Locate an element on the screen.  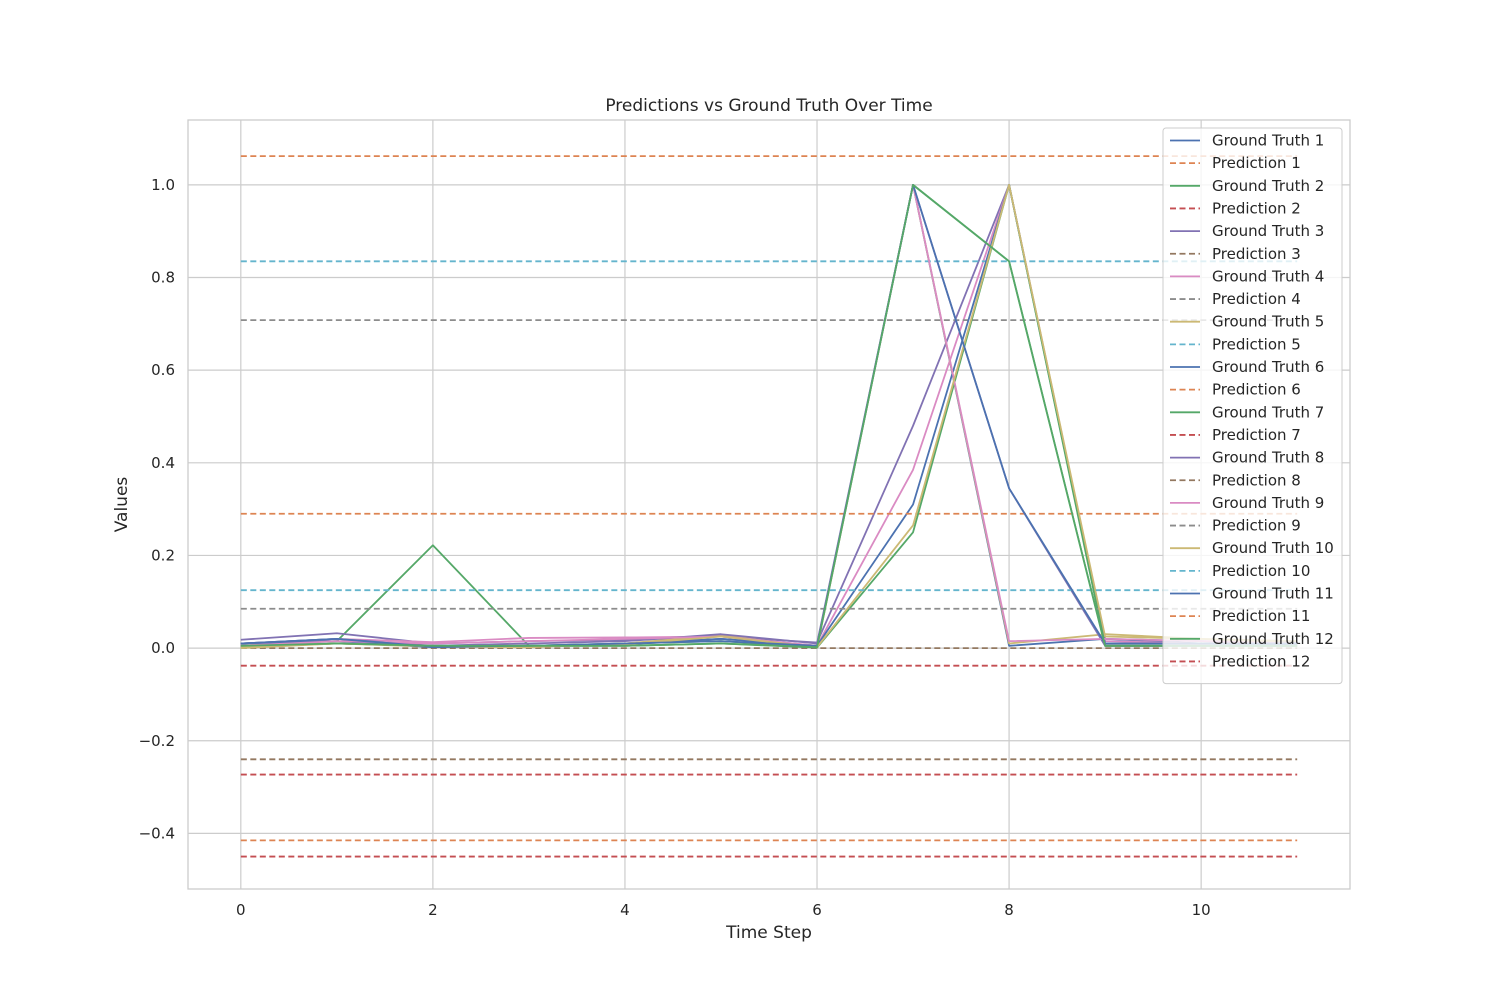
x-tick-label: 0 is located at coordinates (241, 910).